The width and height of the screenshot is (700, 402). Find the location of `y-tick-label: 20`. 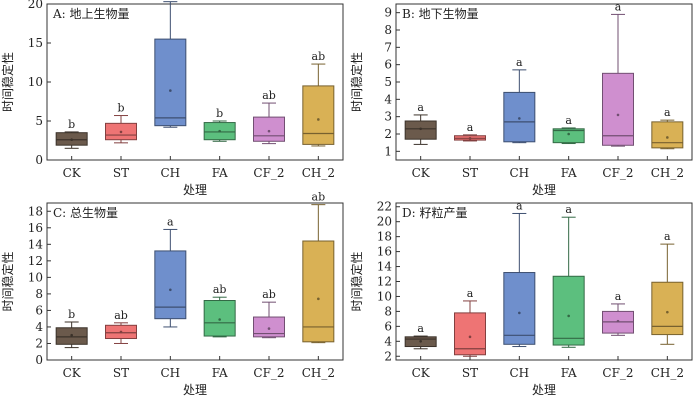

y-tick-label: 20 is located at coordinates (384, 222).